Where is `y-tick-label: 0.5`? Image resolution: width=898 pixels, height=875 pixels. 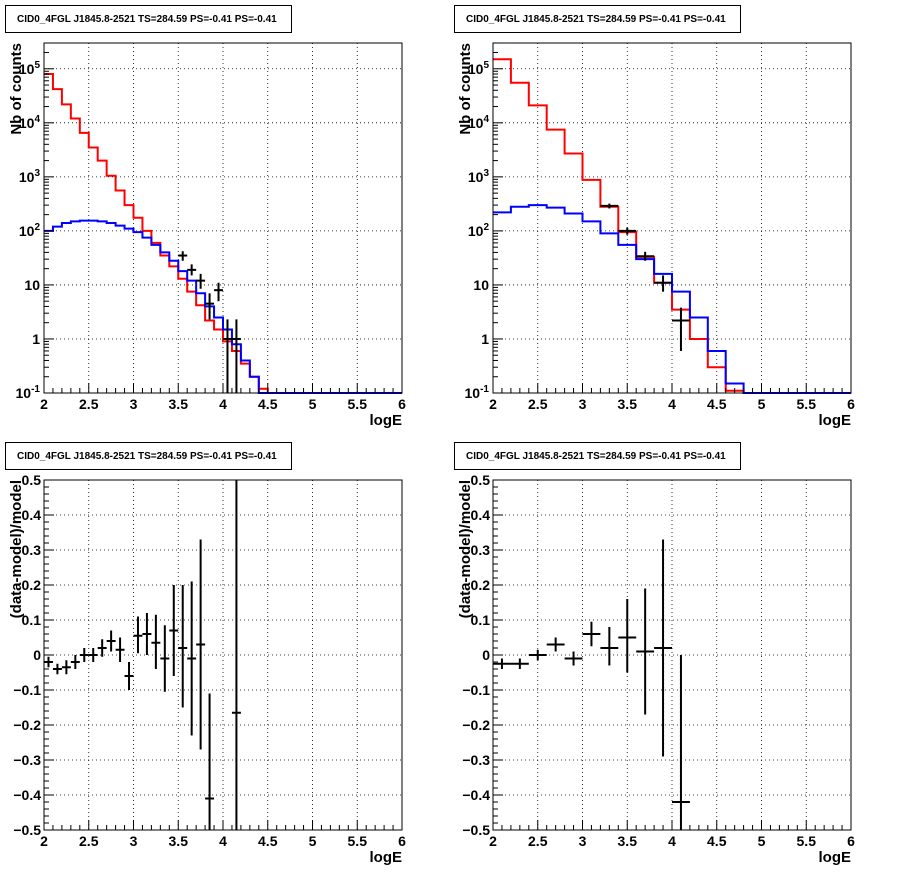
y-tick-label: 0.5 is located at coordinates (481, 480).